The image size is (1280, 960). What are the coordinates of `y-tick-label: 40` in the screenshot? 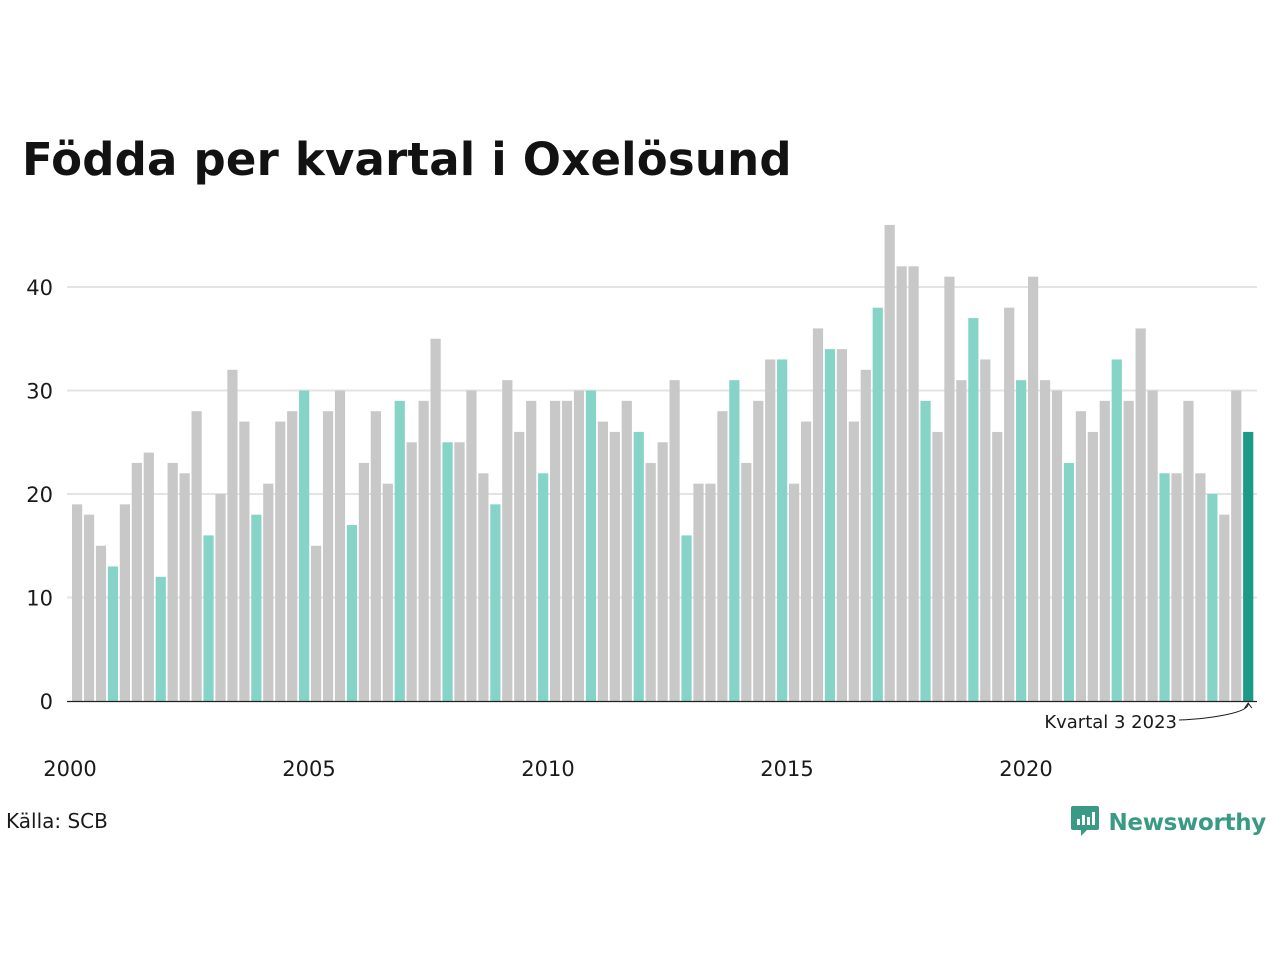 It's located at (39, 288).